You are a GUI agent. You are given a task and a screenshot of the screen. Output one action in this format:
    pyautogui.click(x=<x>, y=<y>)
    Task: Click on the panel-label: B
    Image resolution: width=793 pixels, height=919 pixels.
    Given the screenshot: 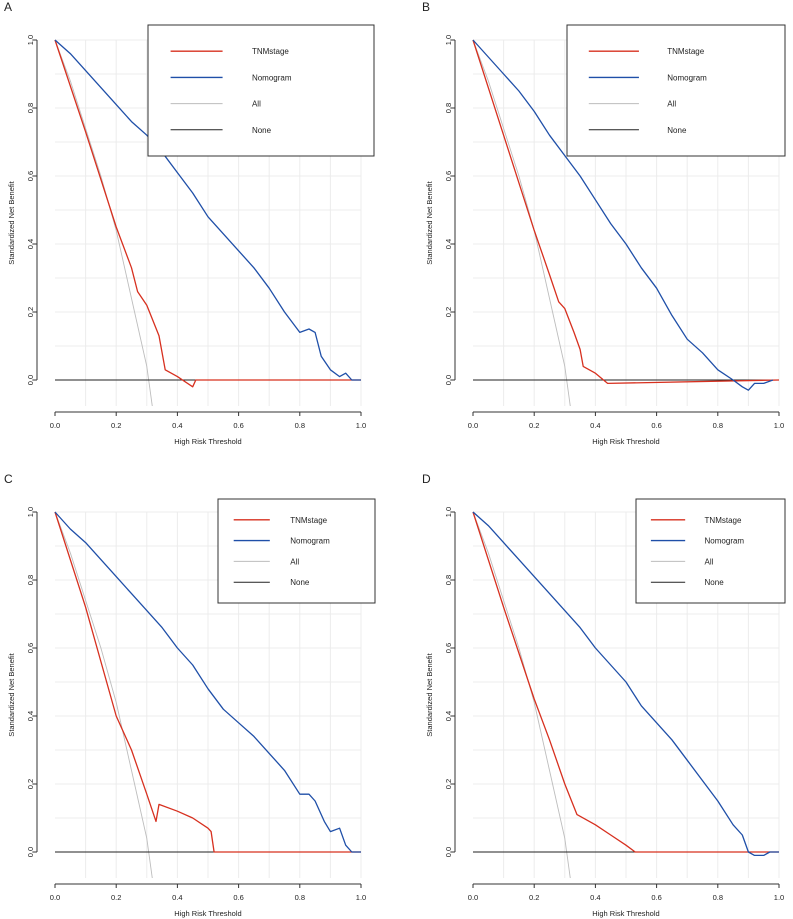 What is the action you would take?
    pyautogui.click(x=426, y=7)
    